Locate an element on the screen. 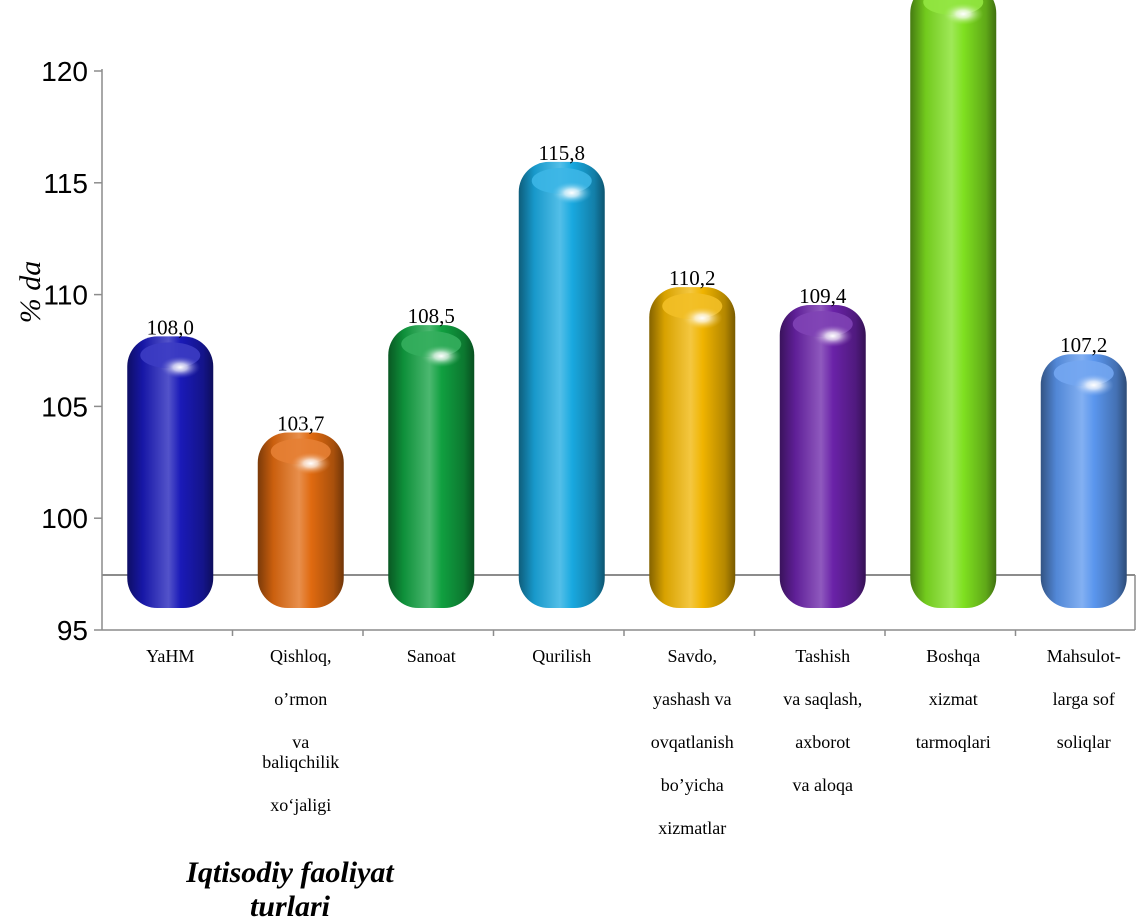  category-label: Qishloq, o’rmon va baliqchilik xo‘jaligi is located at coordinates (301, 731).